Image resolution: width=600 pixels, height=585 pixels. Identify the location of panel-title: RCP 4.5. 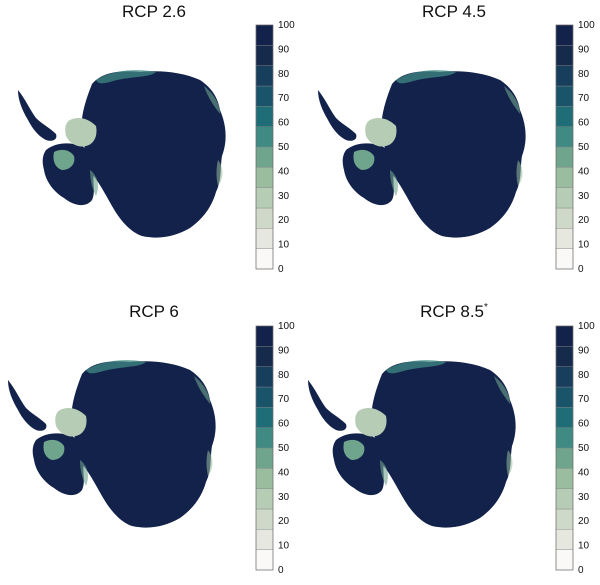
(454, 11).